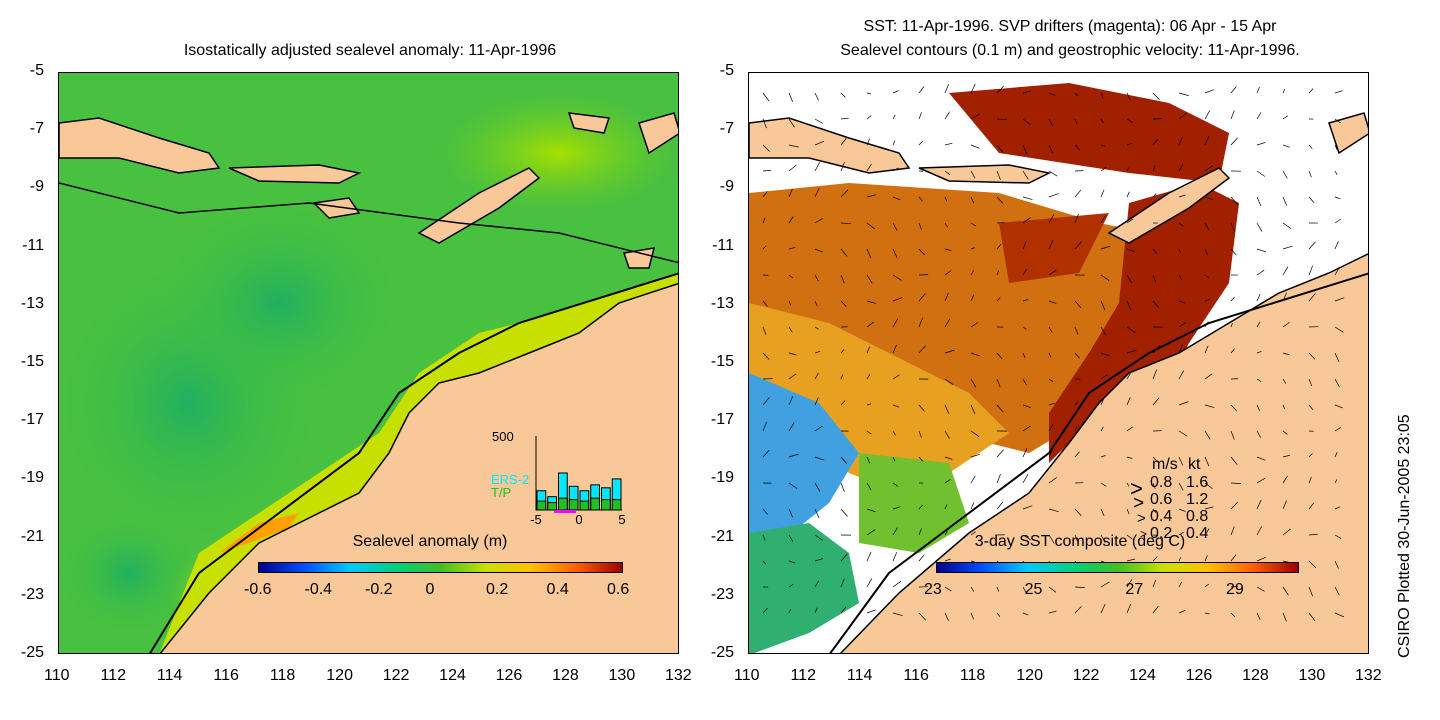  What do you see at coordinates (440, 567) in the screenshot?
I see `left-colorbar` at bounding box center [440, 567].